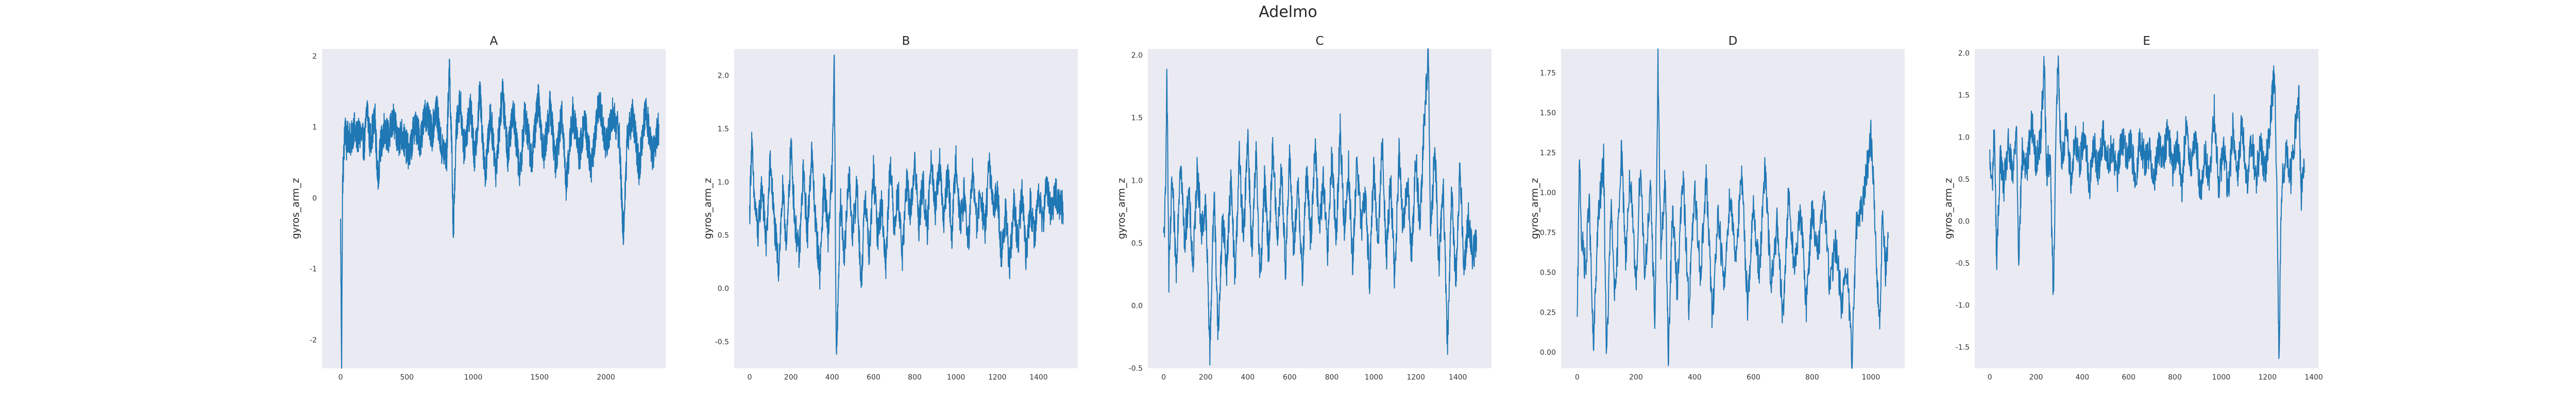  I want to click on y-tick-label: 2, so click(314, 57).